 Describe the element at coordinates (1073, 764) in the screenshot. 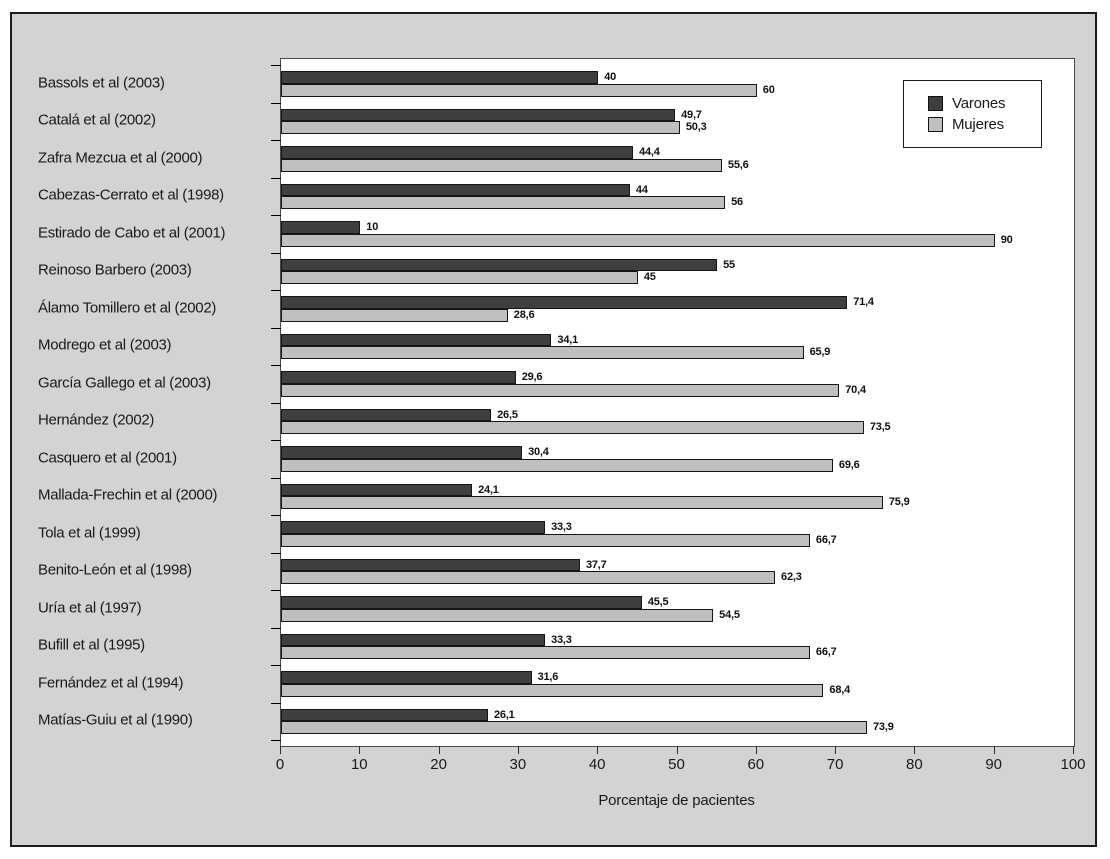

I see `x-axis-tick-label: 100` at that location.